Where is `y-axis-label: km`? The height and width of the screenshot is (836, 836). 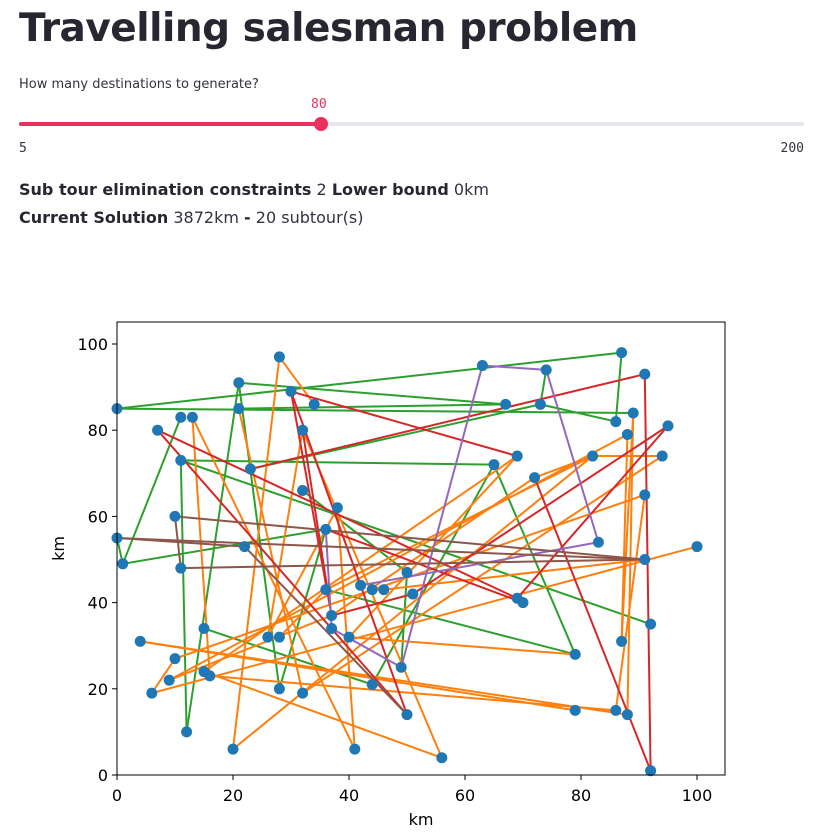
y-axis-label: km is located at coordinates (58, 548).